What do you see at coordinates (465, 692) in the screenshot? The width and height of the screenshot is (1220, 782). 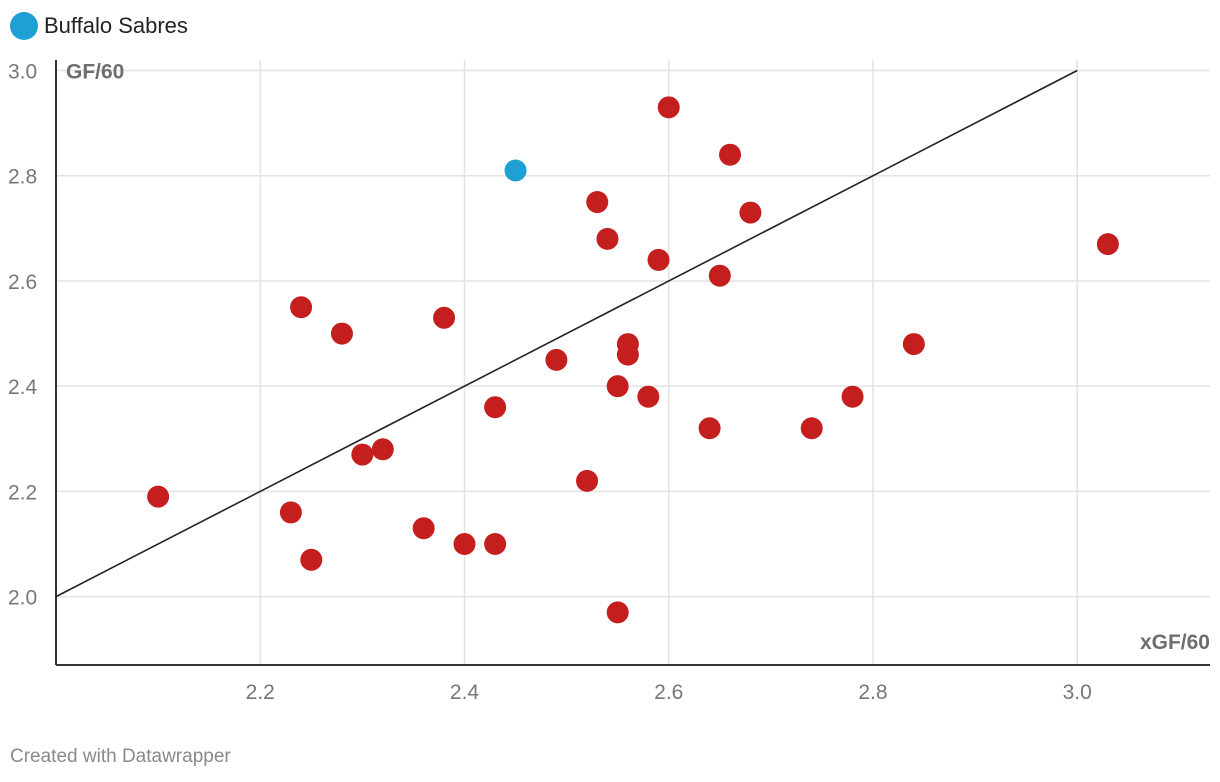 I see `x-tick-label: 2.4` at bounding box center [465, 692].